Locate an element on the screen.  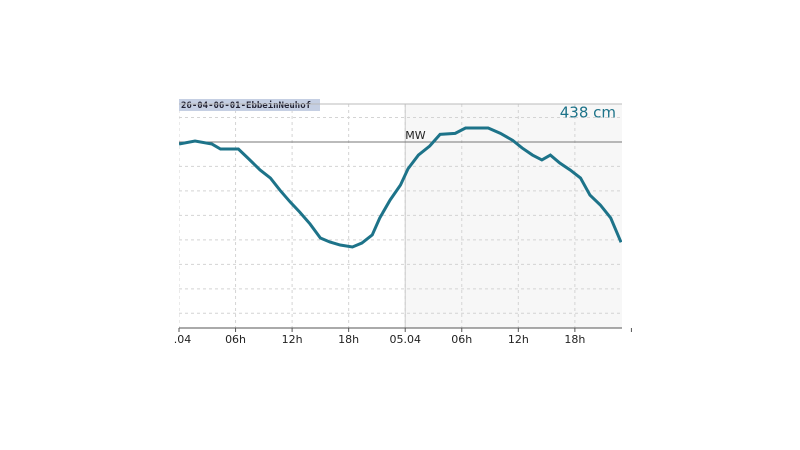
title-box is located at coordinates (249, 105).